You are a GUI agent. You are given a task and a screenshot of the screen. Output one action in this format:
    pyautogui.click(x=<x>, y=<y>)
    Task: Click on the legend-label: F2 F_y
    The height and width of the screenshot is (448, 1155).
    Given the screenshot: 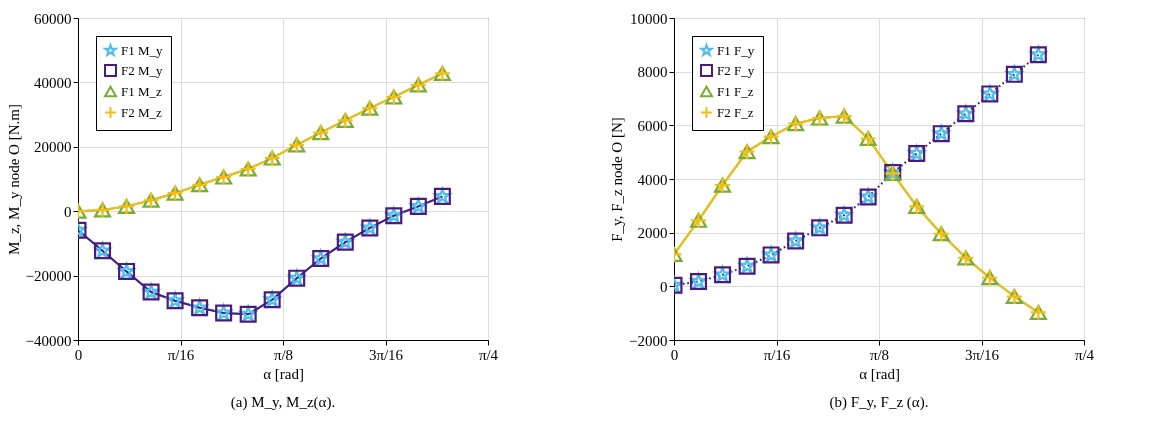 What is the action you would take?
    pyautogui.click(x=736, y=70)
    